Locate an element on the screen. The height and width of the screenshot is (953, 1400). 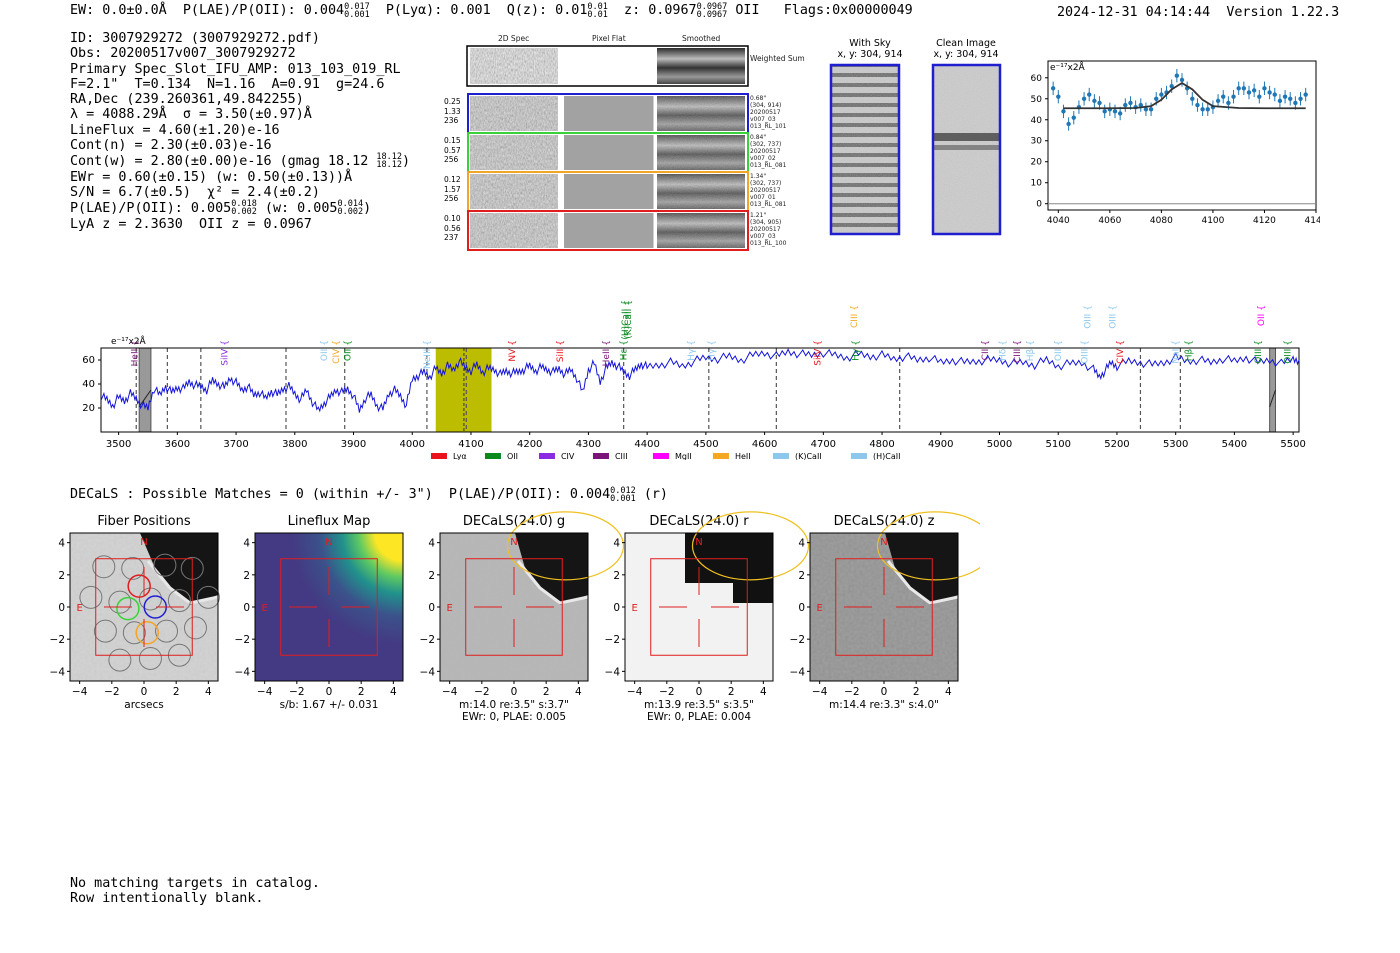
decals-ytick-label: −4 is located at coordinates (243, 672).